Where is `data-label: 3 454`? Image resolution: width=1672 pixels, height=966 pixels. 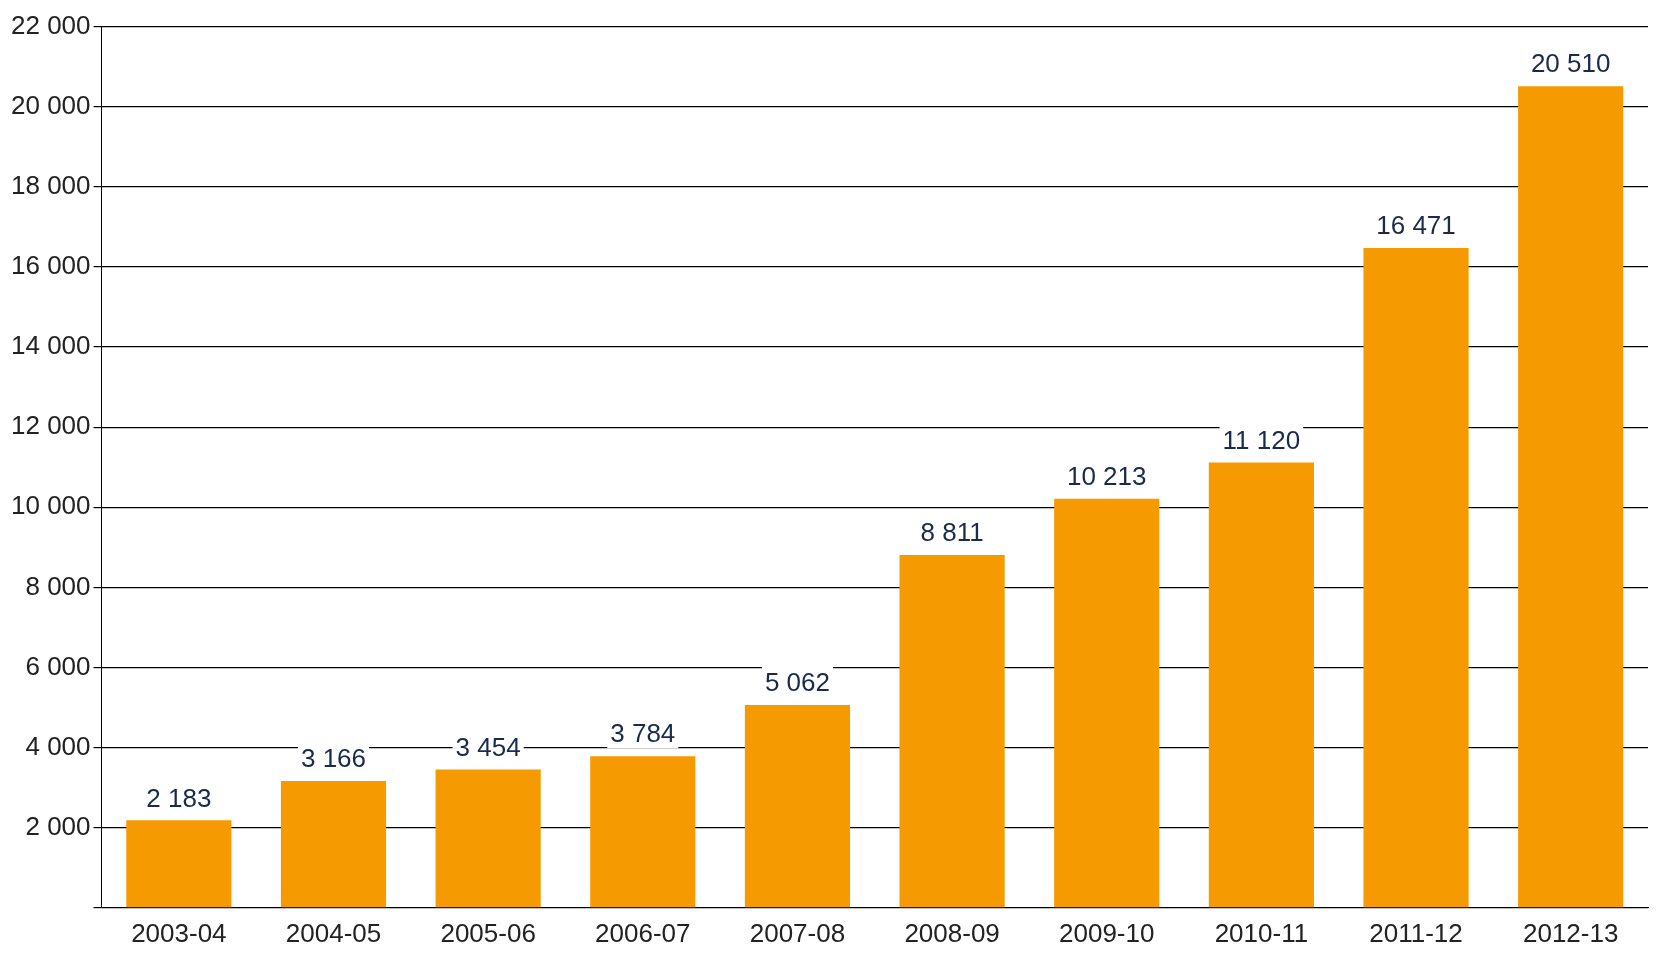 data-label: 3 454 is located at coordinates (488, 746).